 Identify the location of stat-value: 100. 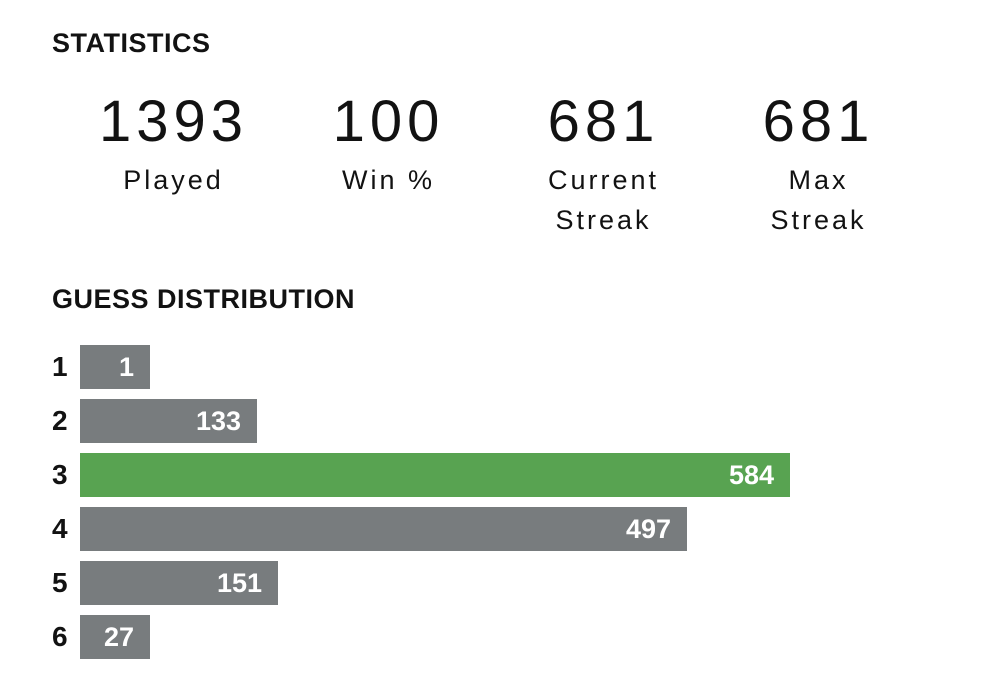
(388, 121).